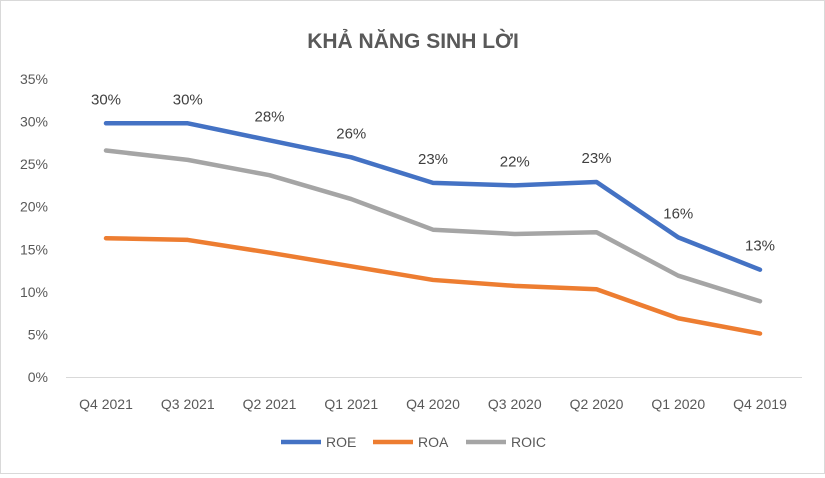 This screenshot has height=478, width=825. Describe the element at coordinates (38, 334) in the screenshot. I see `y-tick-label: 5%` at that location.